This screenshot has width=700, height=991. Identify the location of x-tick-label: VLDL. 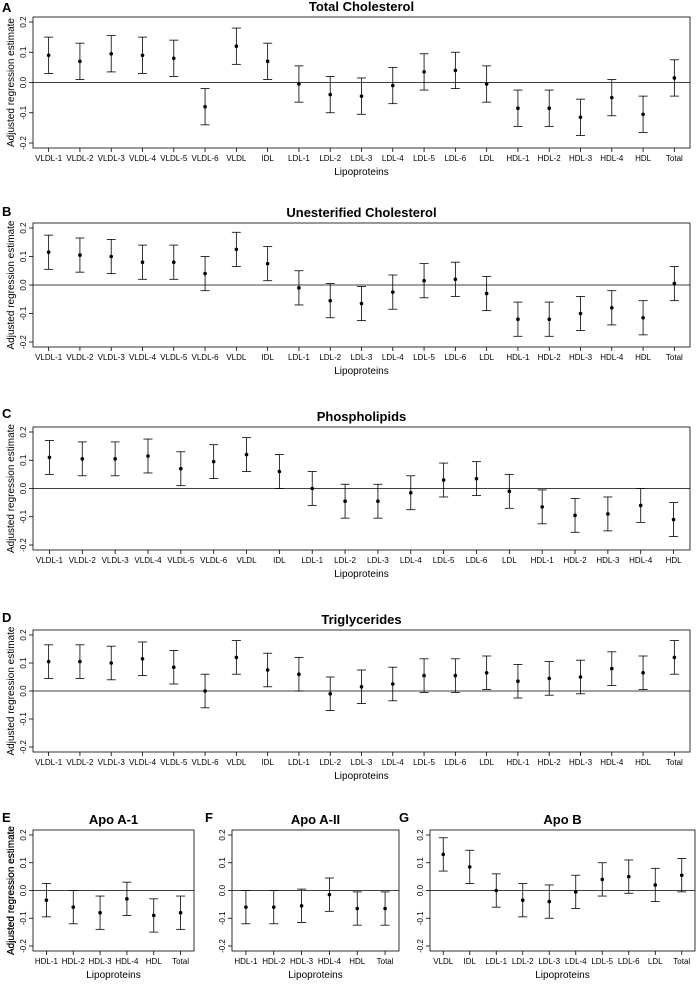
(443, 961).